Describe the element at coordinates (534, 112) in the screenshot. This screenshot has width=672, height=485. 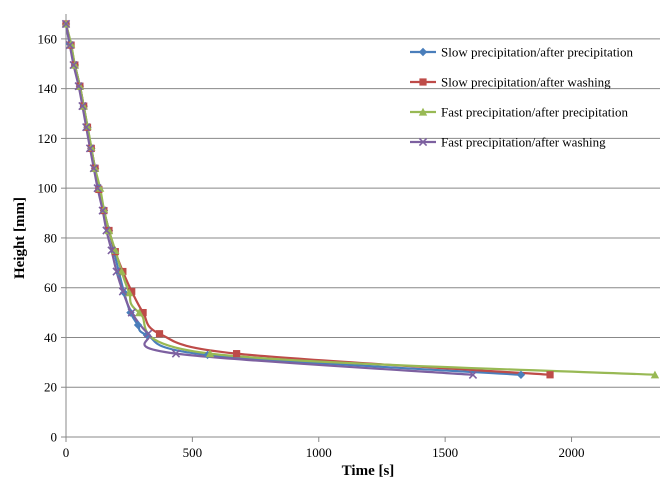
I see `legend-label: Fast precipitation/after precipitation` at that location.